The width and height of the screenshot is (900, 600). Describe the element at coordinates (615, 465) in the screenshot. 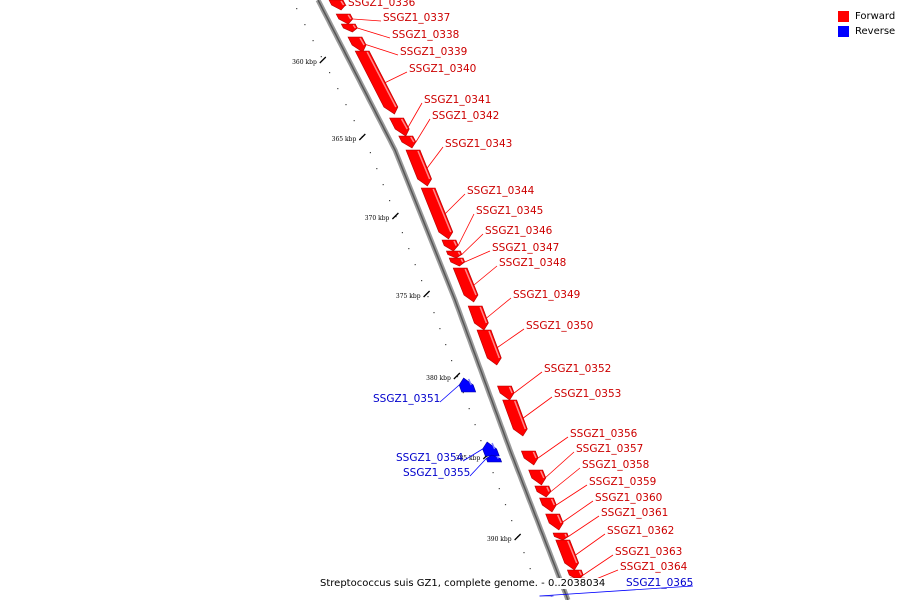

I see `gene-label-ssgz1-0358: SSGZ1_0358` at that location.